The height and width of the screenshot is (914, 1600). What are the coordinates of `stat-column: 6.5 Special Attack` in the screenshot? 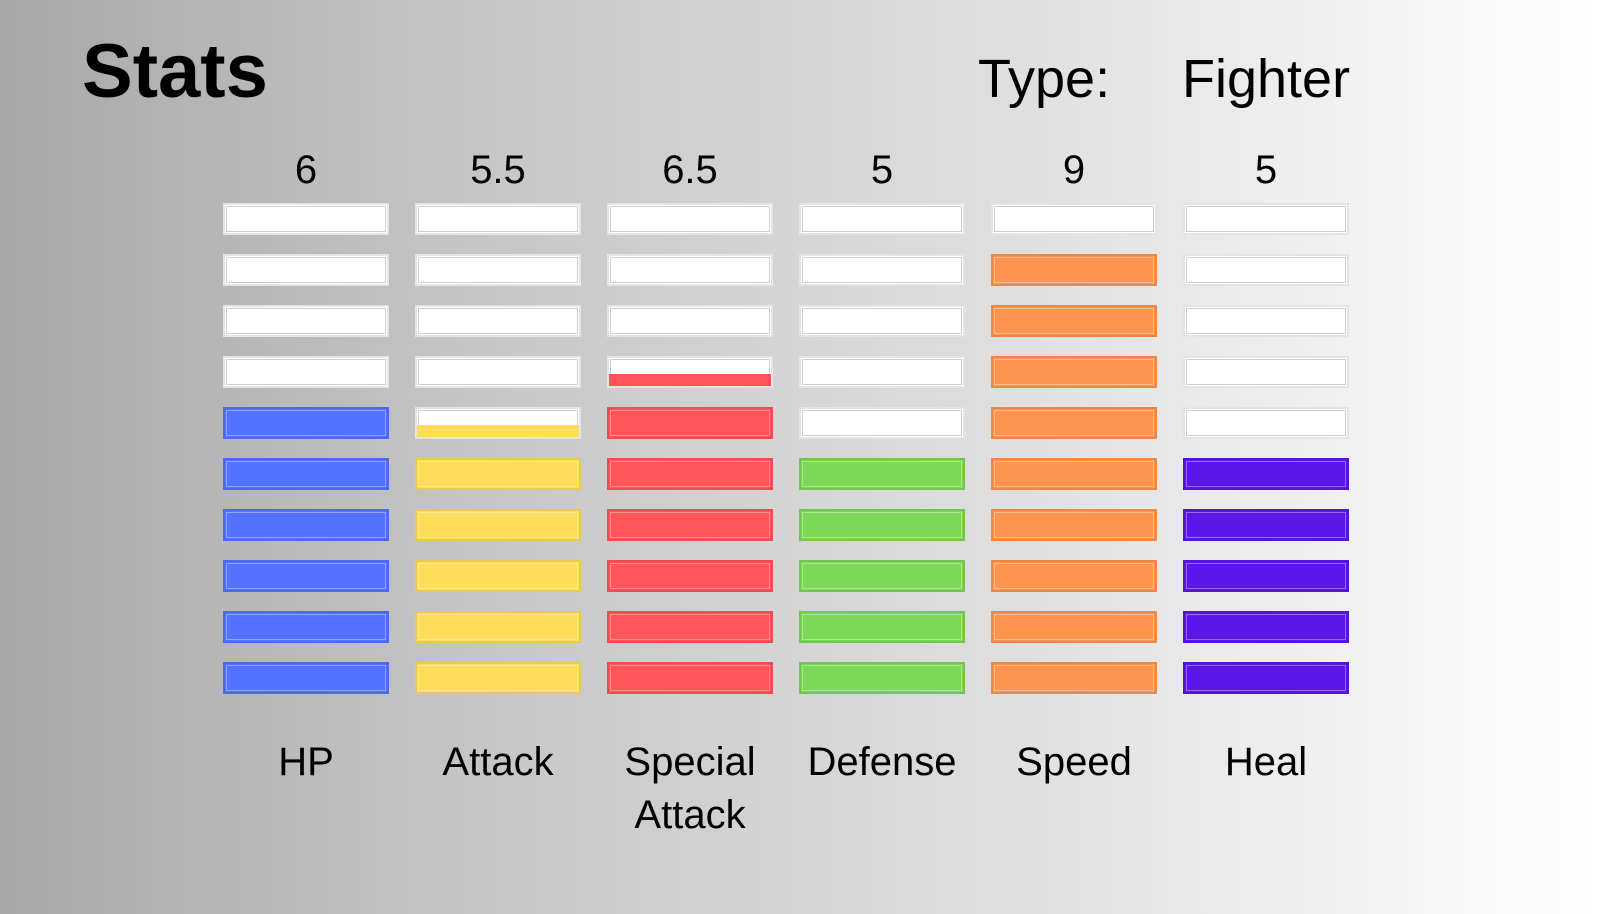 It's located at (690, 457).